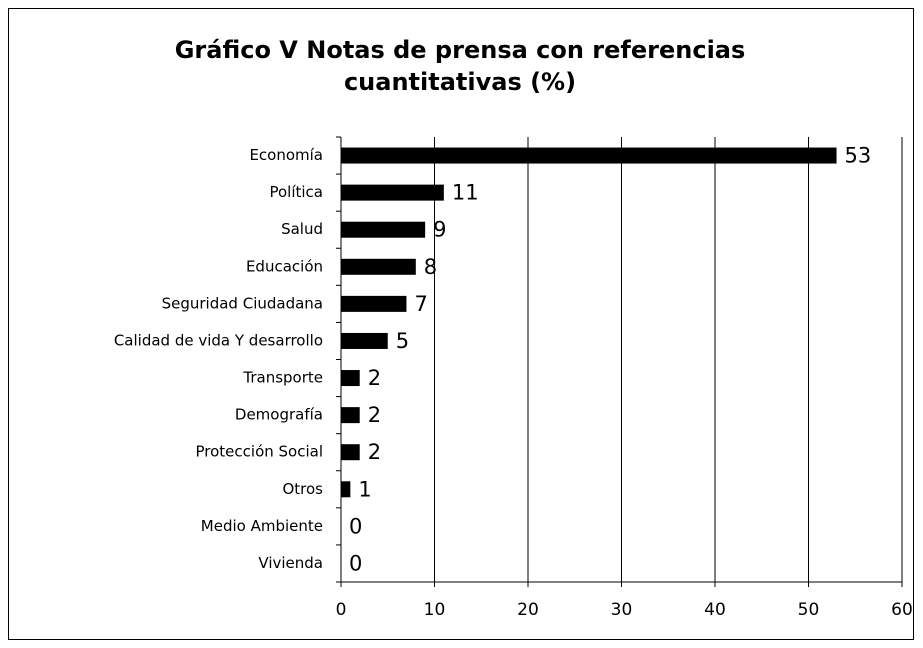  I want to click on y-tick-label: Calidad de vida Y desarrollo, so click(218, 340).